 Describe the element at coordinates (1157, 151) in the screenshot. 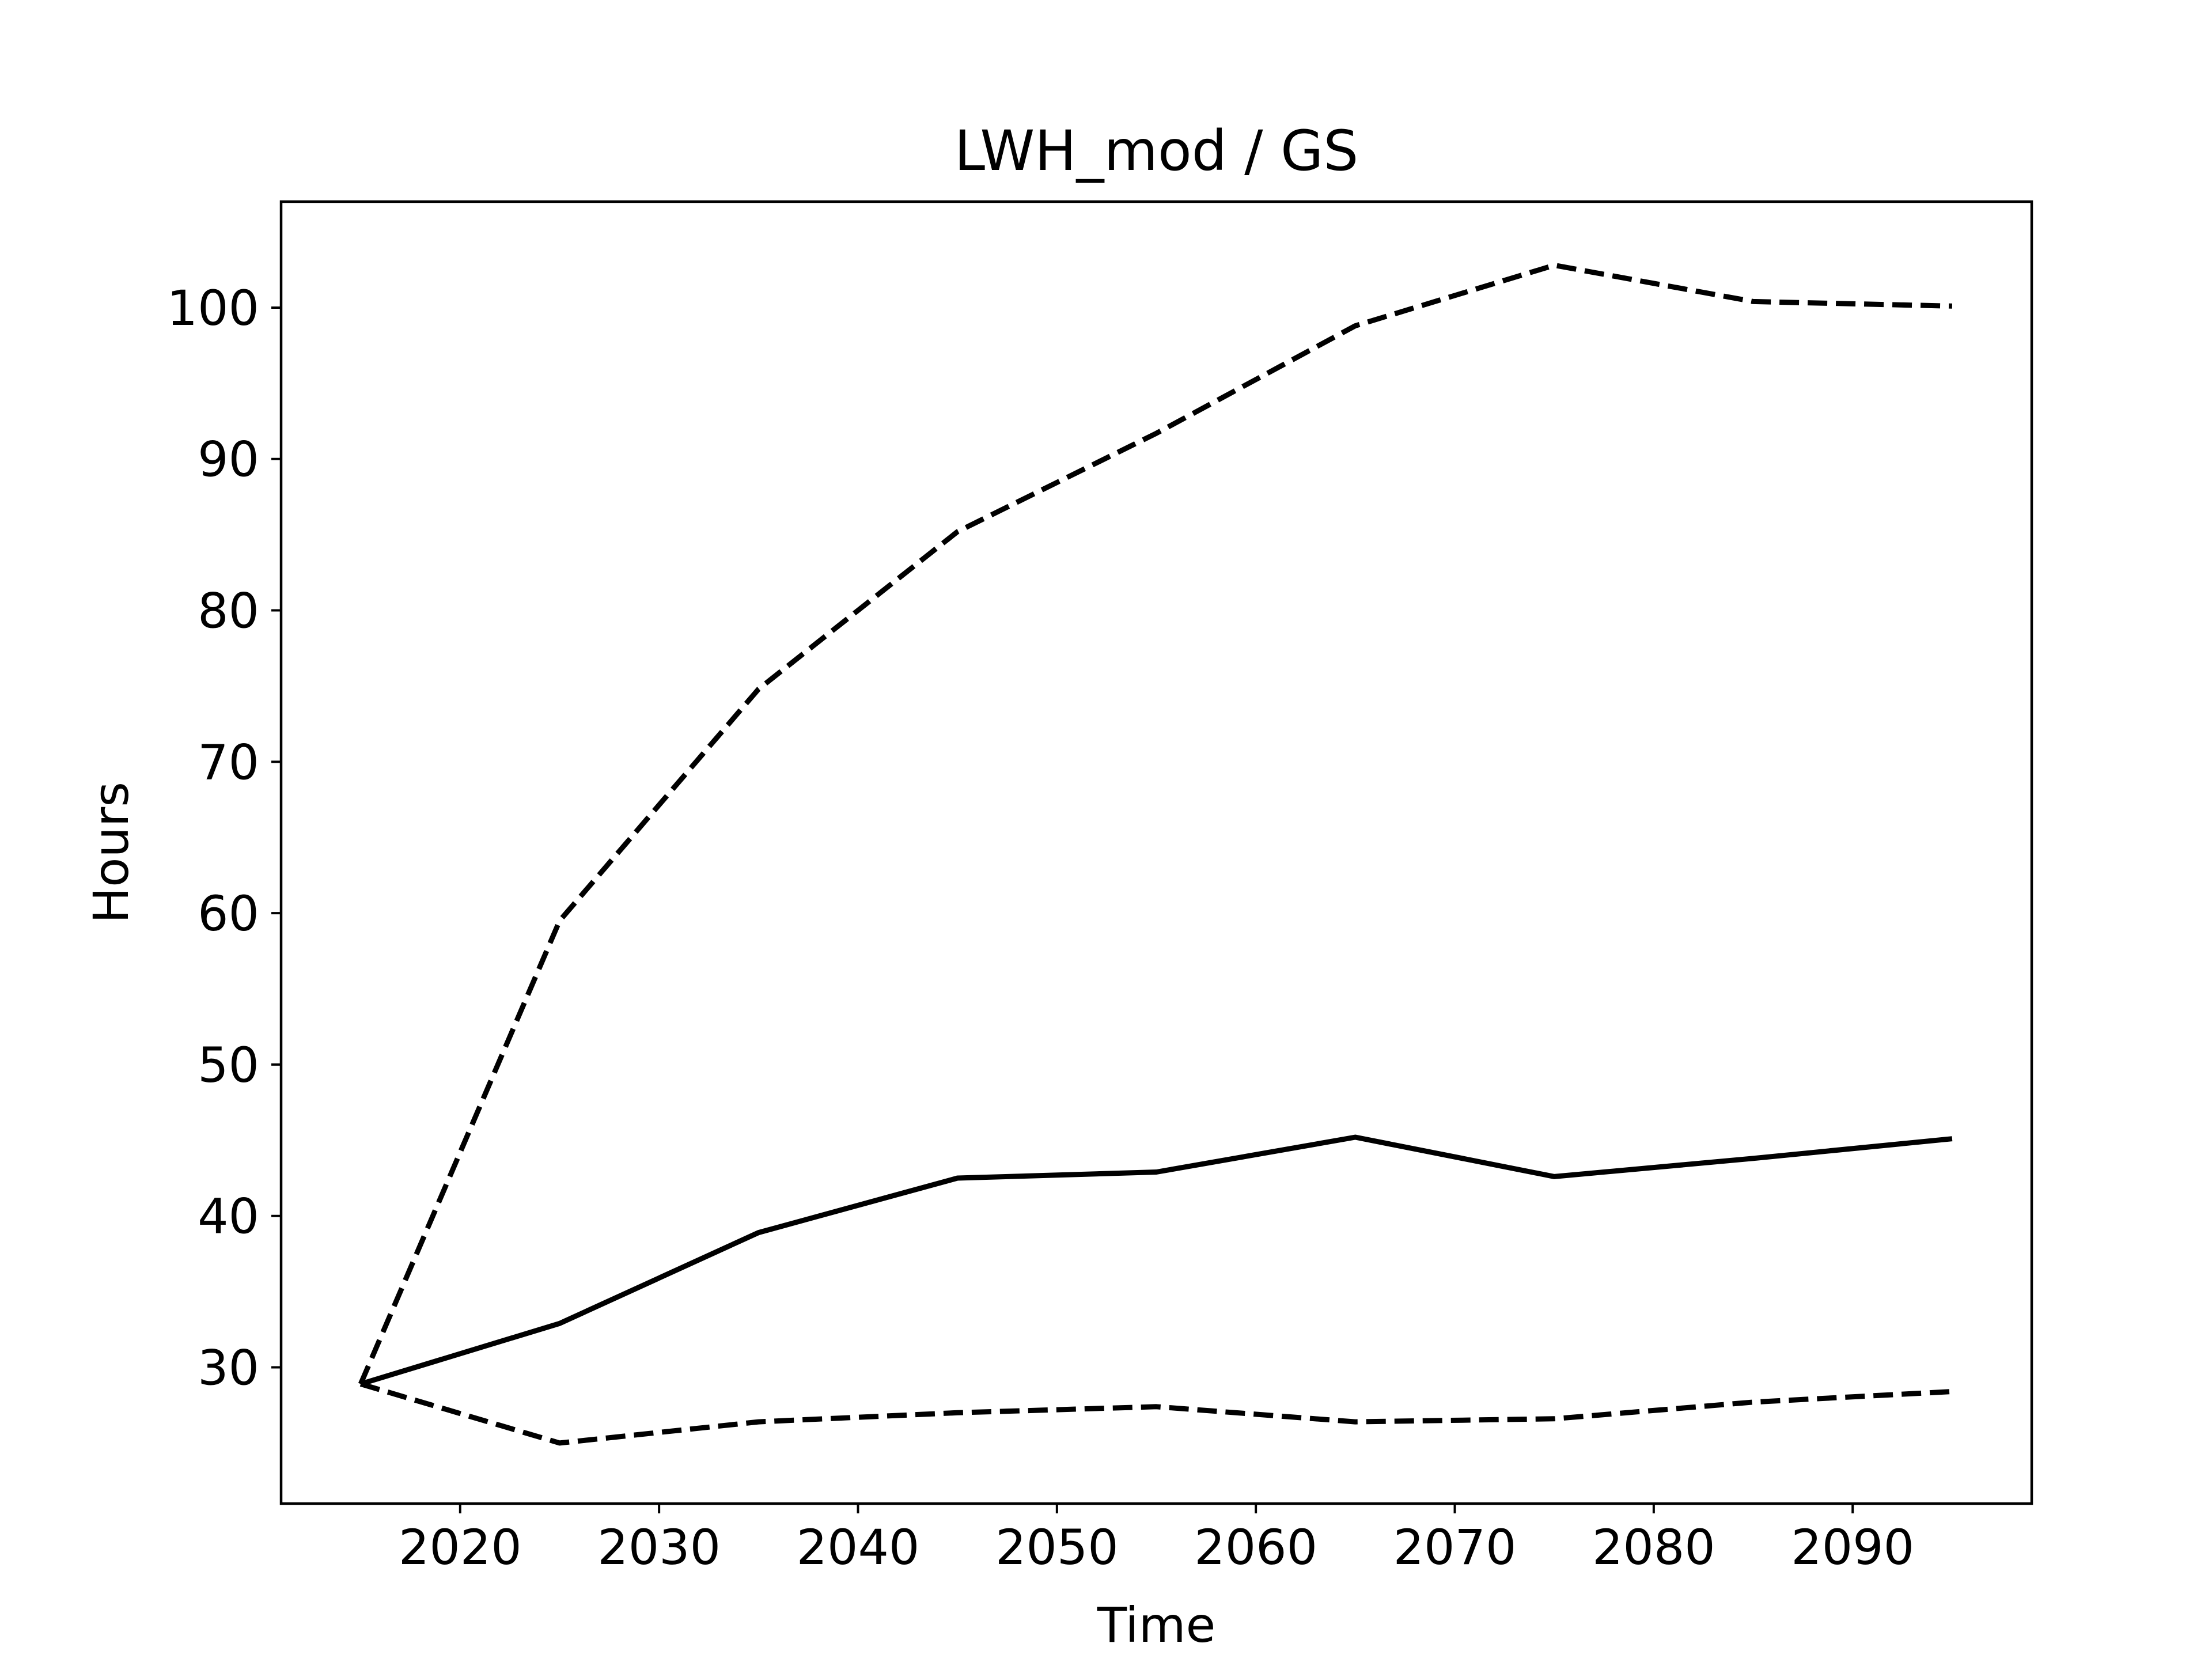

I see `chart-title: LWH_mod / GS` at that location.